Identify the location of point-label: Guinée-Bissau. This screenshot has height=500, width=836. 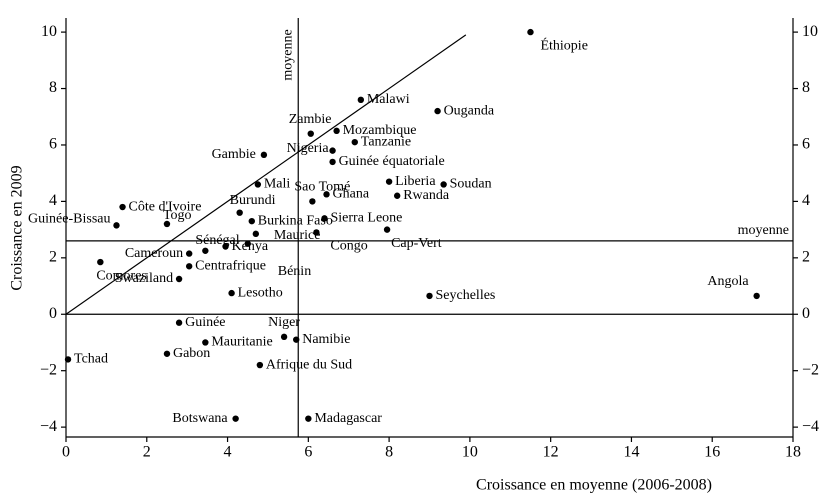
(69, 219).